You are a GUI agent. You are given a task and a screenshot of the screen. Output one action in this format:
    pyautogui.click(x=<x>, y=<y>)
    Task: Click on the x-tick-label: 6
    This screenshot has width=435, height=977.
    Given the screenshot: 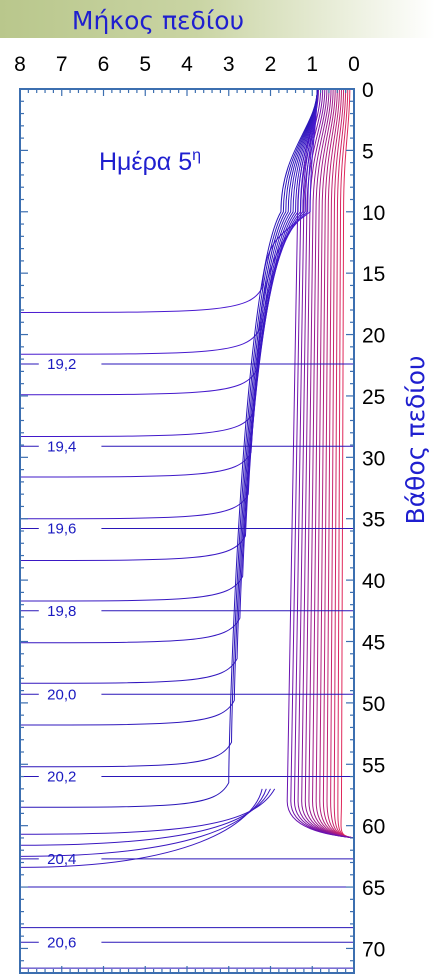 What is the action you would take?
    pyautogui.click(x=104, y=64)
    